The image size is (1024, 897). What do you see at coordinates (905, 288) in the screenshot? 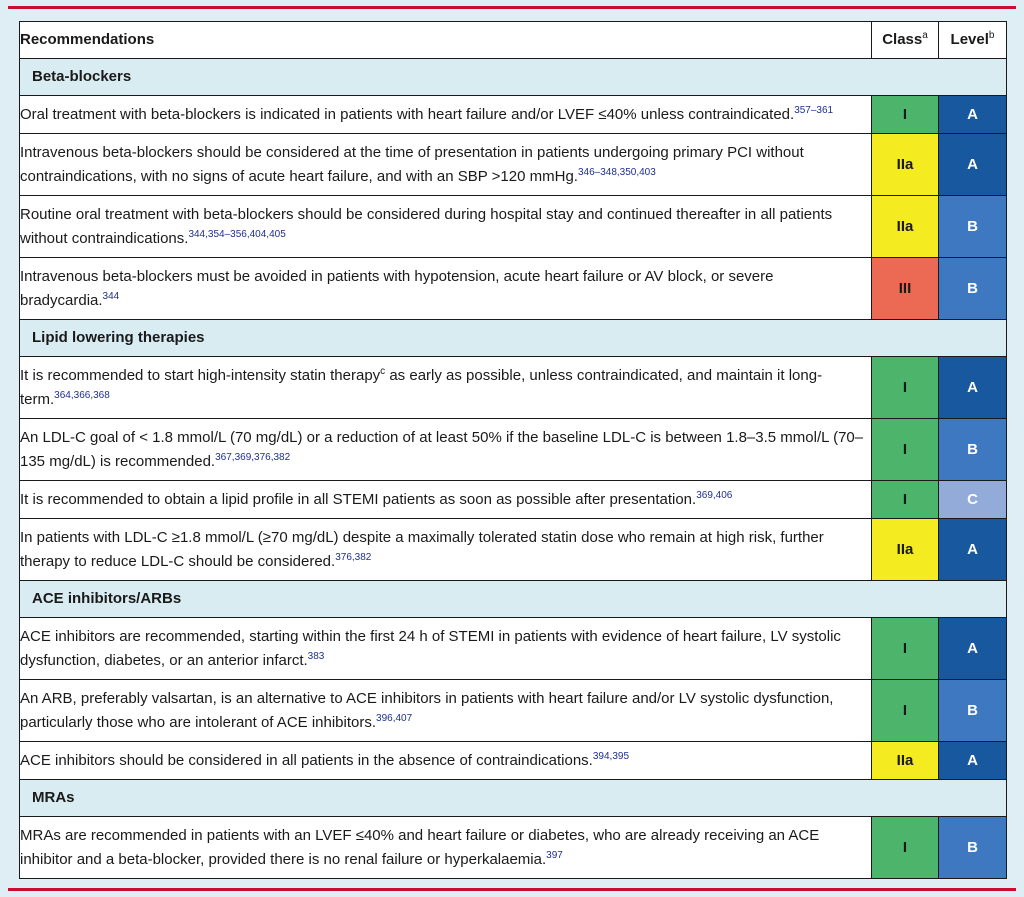
I see `class-badge: III` at bounding box center [905, 288].